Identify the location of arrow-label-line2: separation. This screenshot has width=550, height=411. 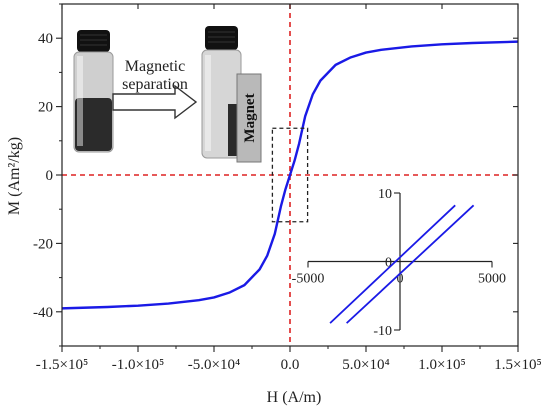
(155, 84).